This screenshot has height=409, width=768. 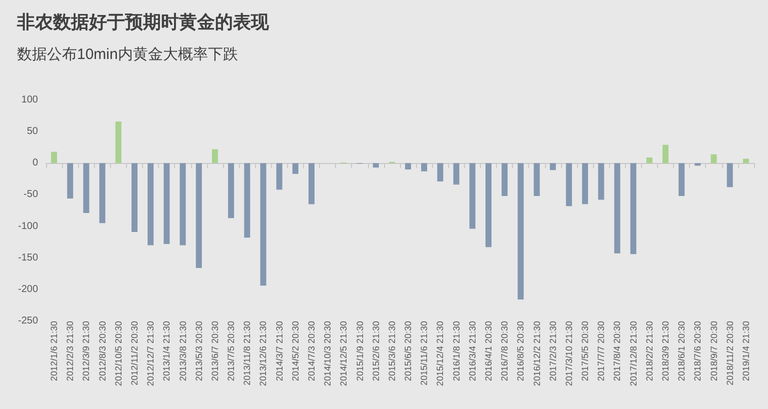 I want to click on x-tick-label: 2017/3/10 21:30, so click(x=569, y=353).